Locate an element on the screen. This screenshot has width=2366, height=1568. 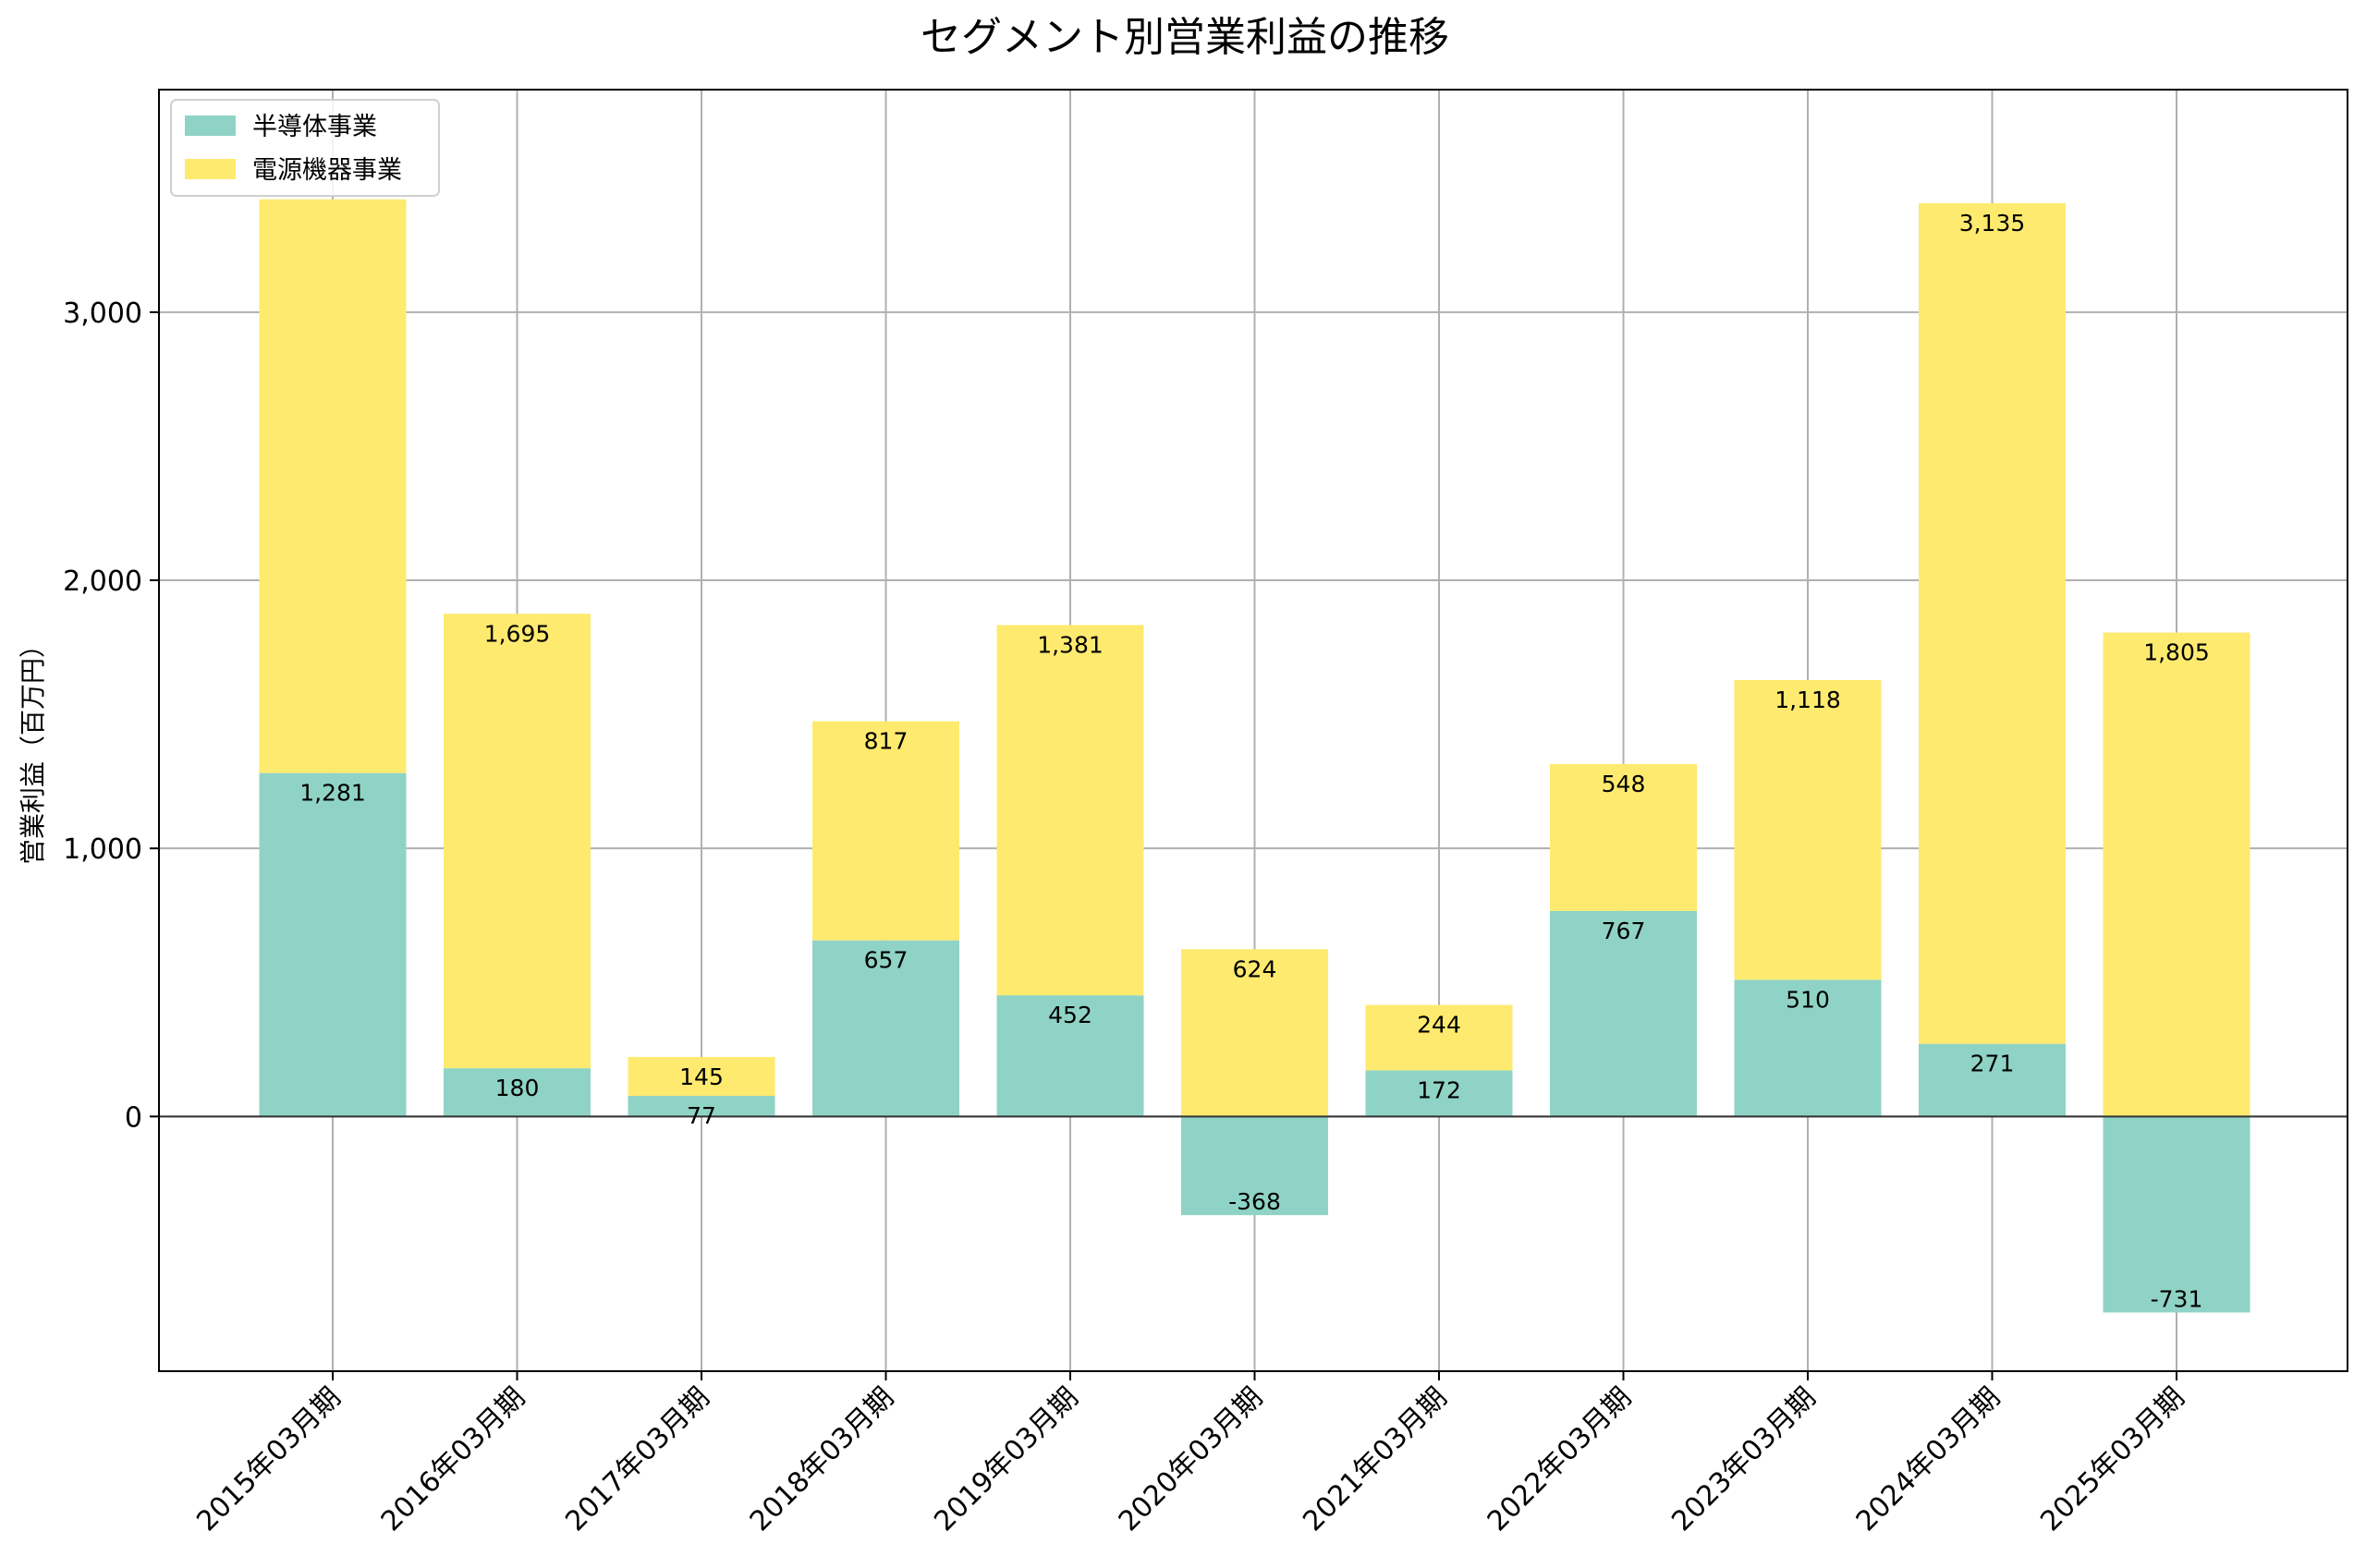
y-tick-label: 2,000 is located at coordinates (102, 581).